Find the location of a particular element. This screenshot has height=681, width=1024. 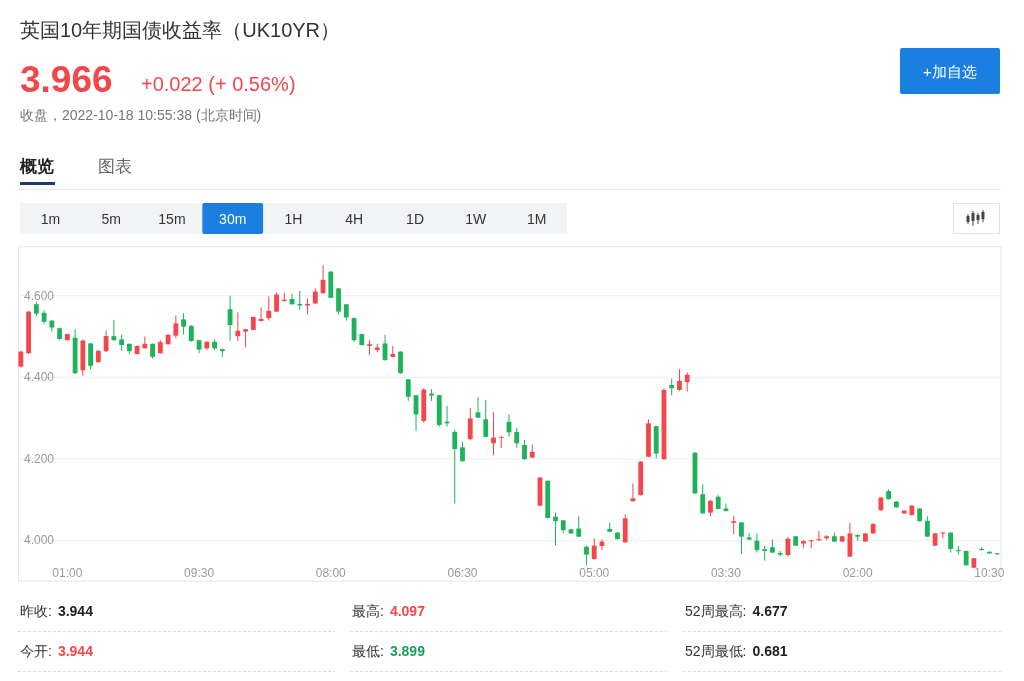

x-tick-label: 03:30 is located at coordinates (726, 573).